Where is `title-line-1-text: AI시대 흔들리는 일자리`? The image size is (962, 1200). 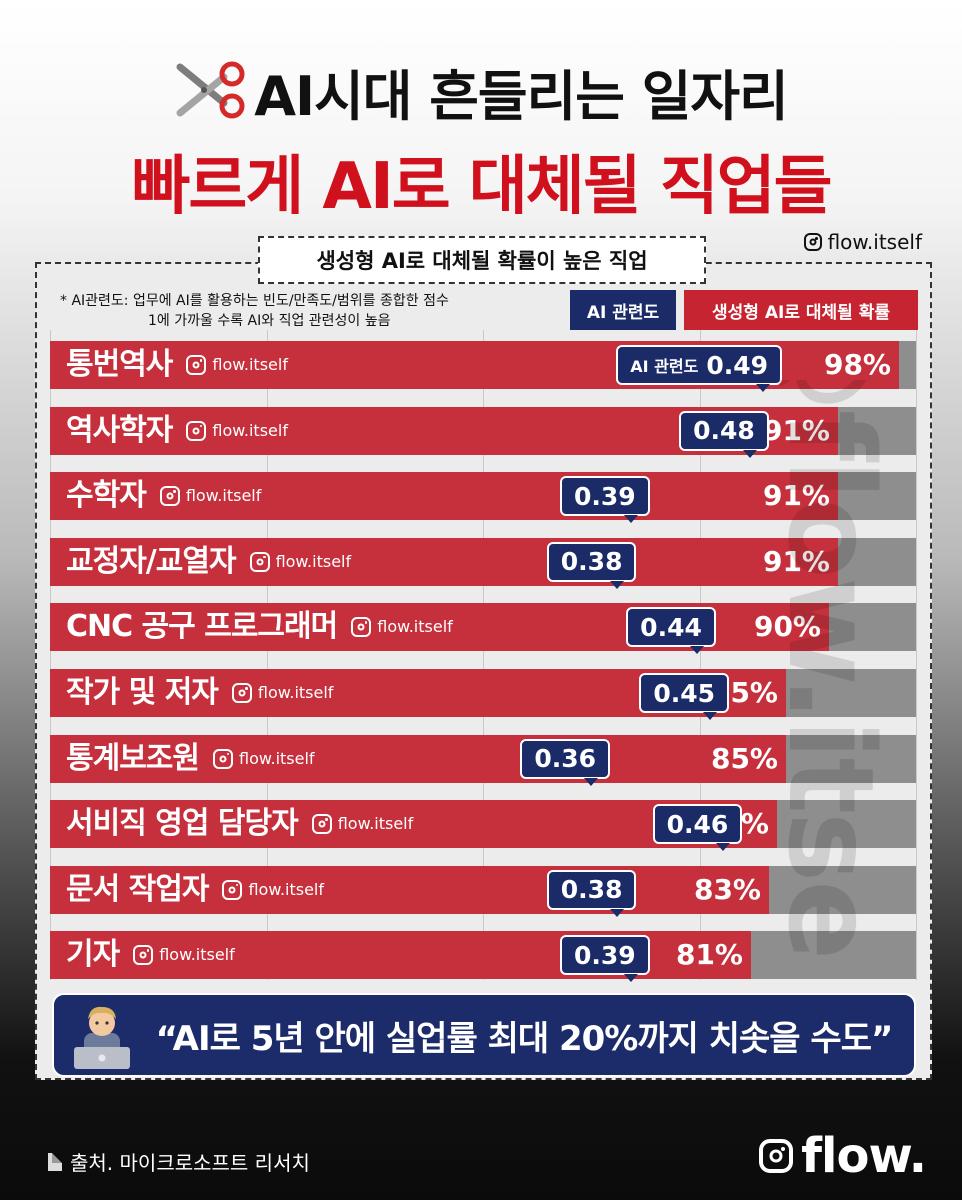 title-line-1-text: AI시대 흔들리는 일자리 is located at coordinates (521, 96).